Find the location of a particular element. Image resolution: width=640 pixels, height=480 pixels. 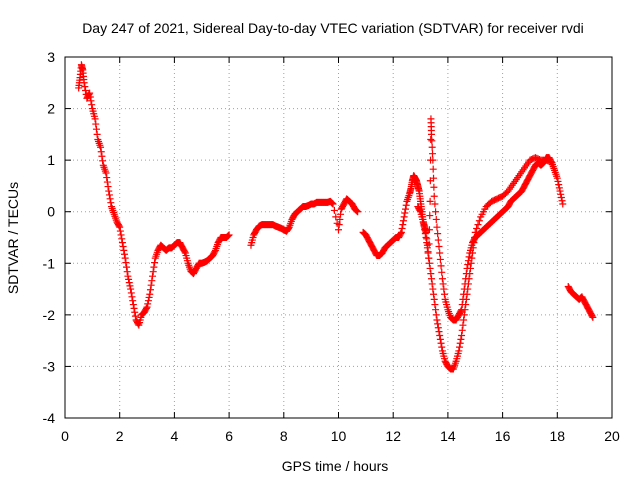

y-tick-label: 3 is located at coordinates (51, 57).